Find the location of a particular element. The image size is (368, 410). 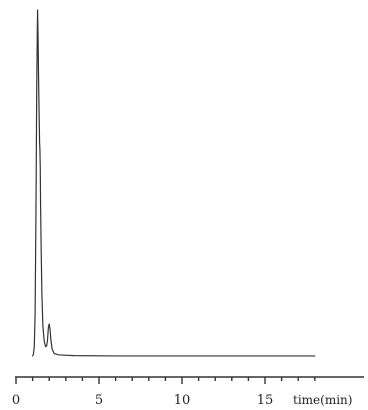

x-tick-label: 15 is located at coordinates (265, 400).